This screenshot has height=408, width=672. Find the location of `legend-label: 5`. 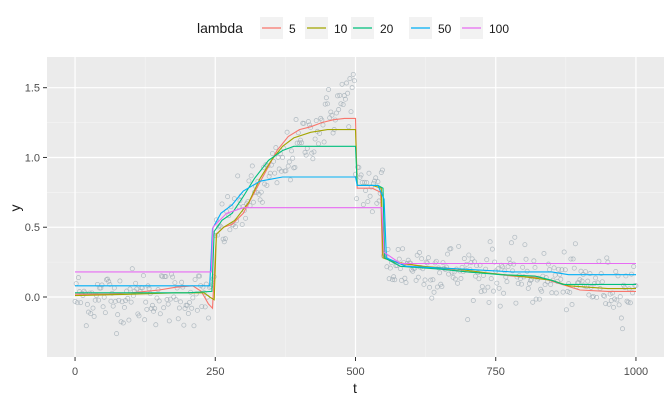

legend-label: 5 is located at coordinates (292, 29).